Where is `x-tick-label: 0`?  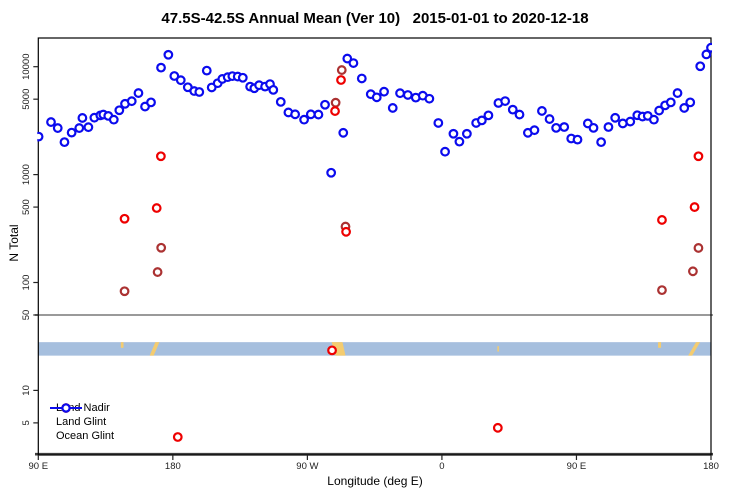
x-tick-label: 0 is located at coordinates (441, 466).